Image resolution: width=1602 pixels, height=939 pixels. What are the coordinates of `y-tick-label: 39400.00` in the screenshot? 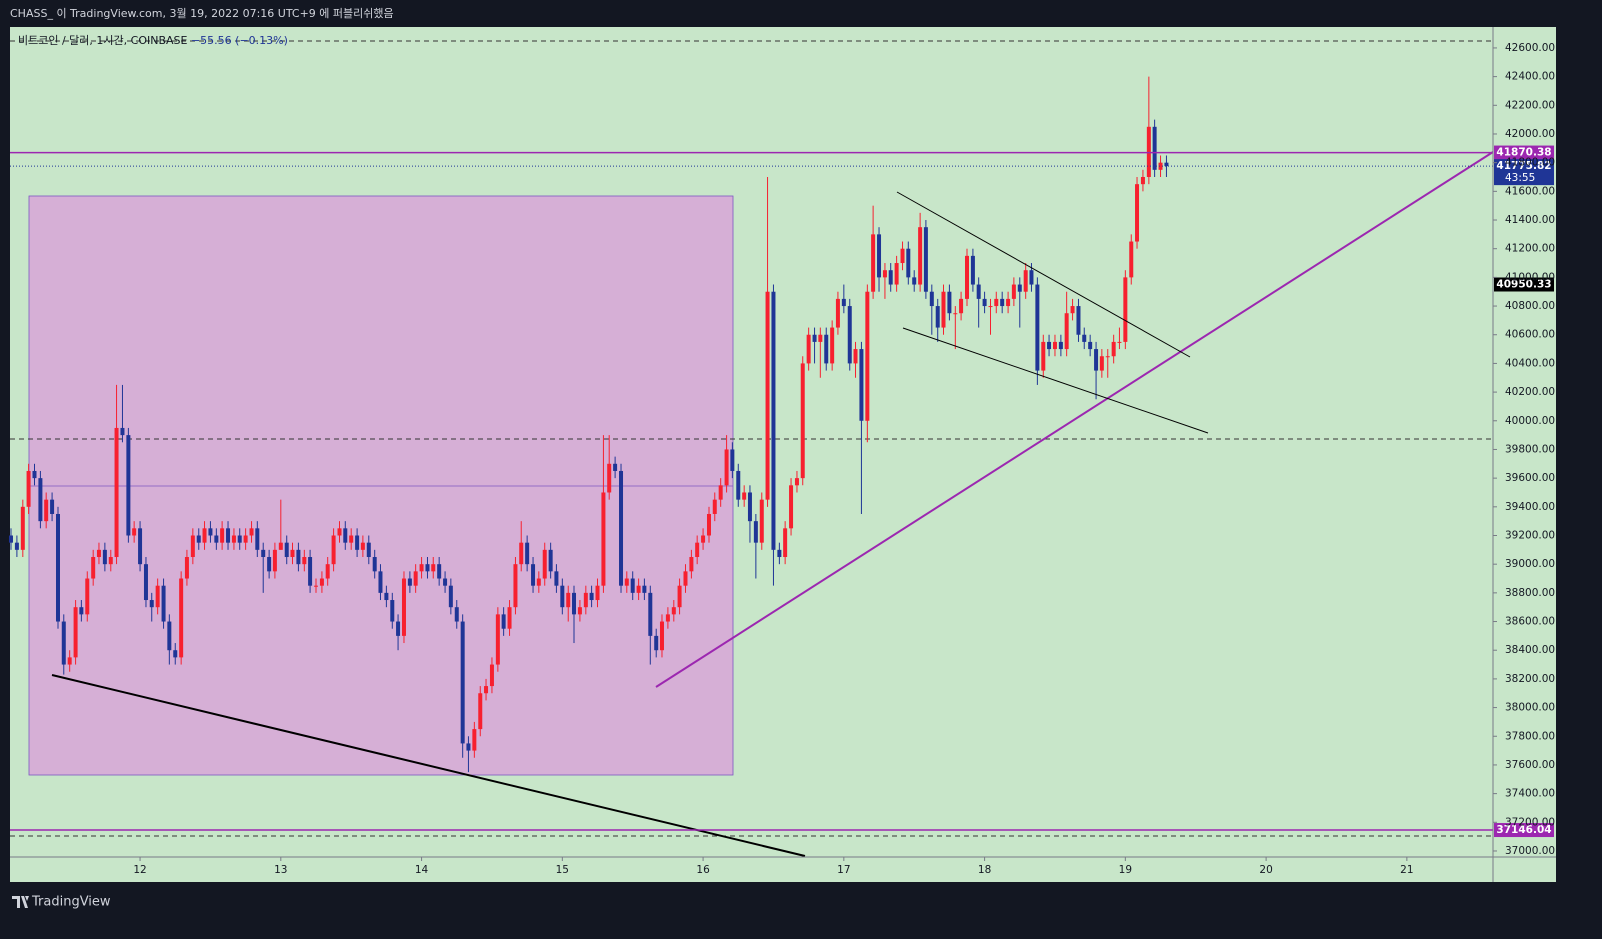 It's located at (1530, 507).